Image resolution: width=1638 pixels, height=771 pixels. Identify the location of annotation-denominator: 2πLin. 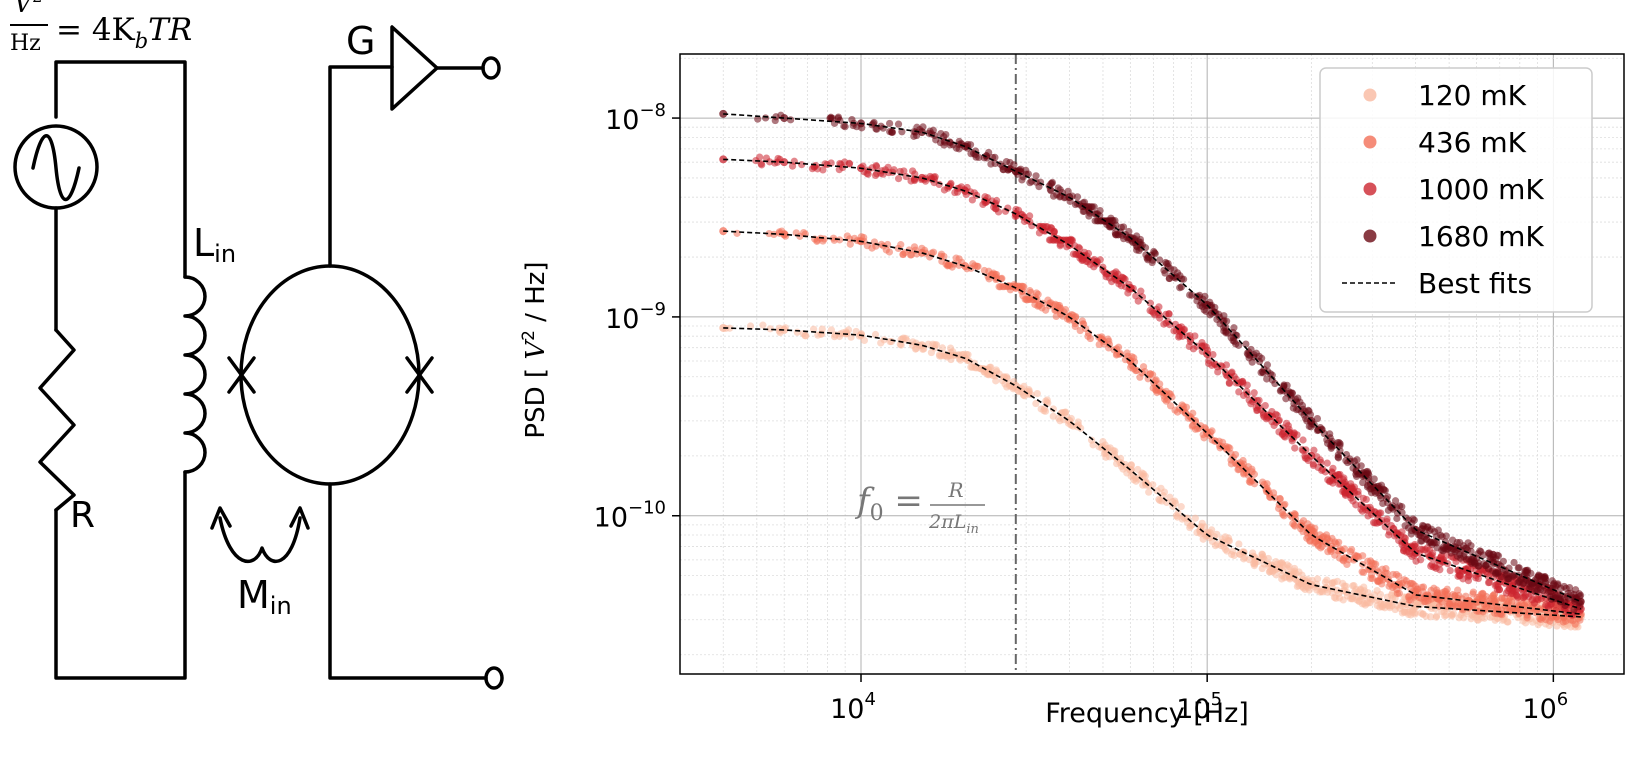
(953, 524).